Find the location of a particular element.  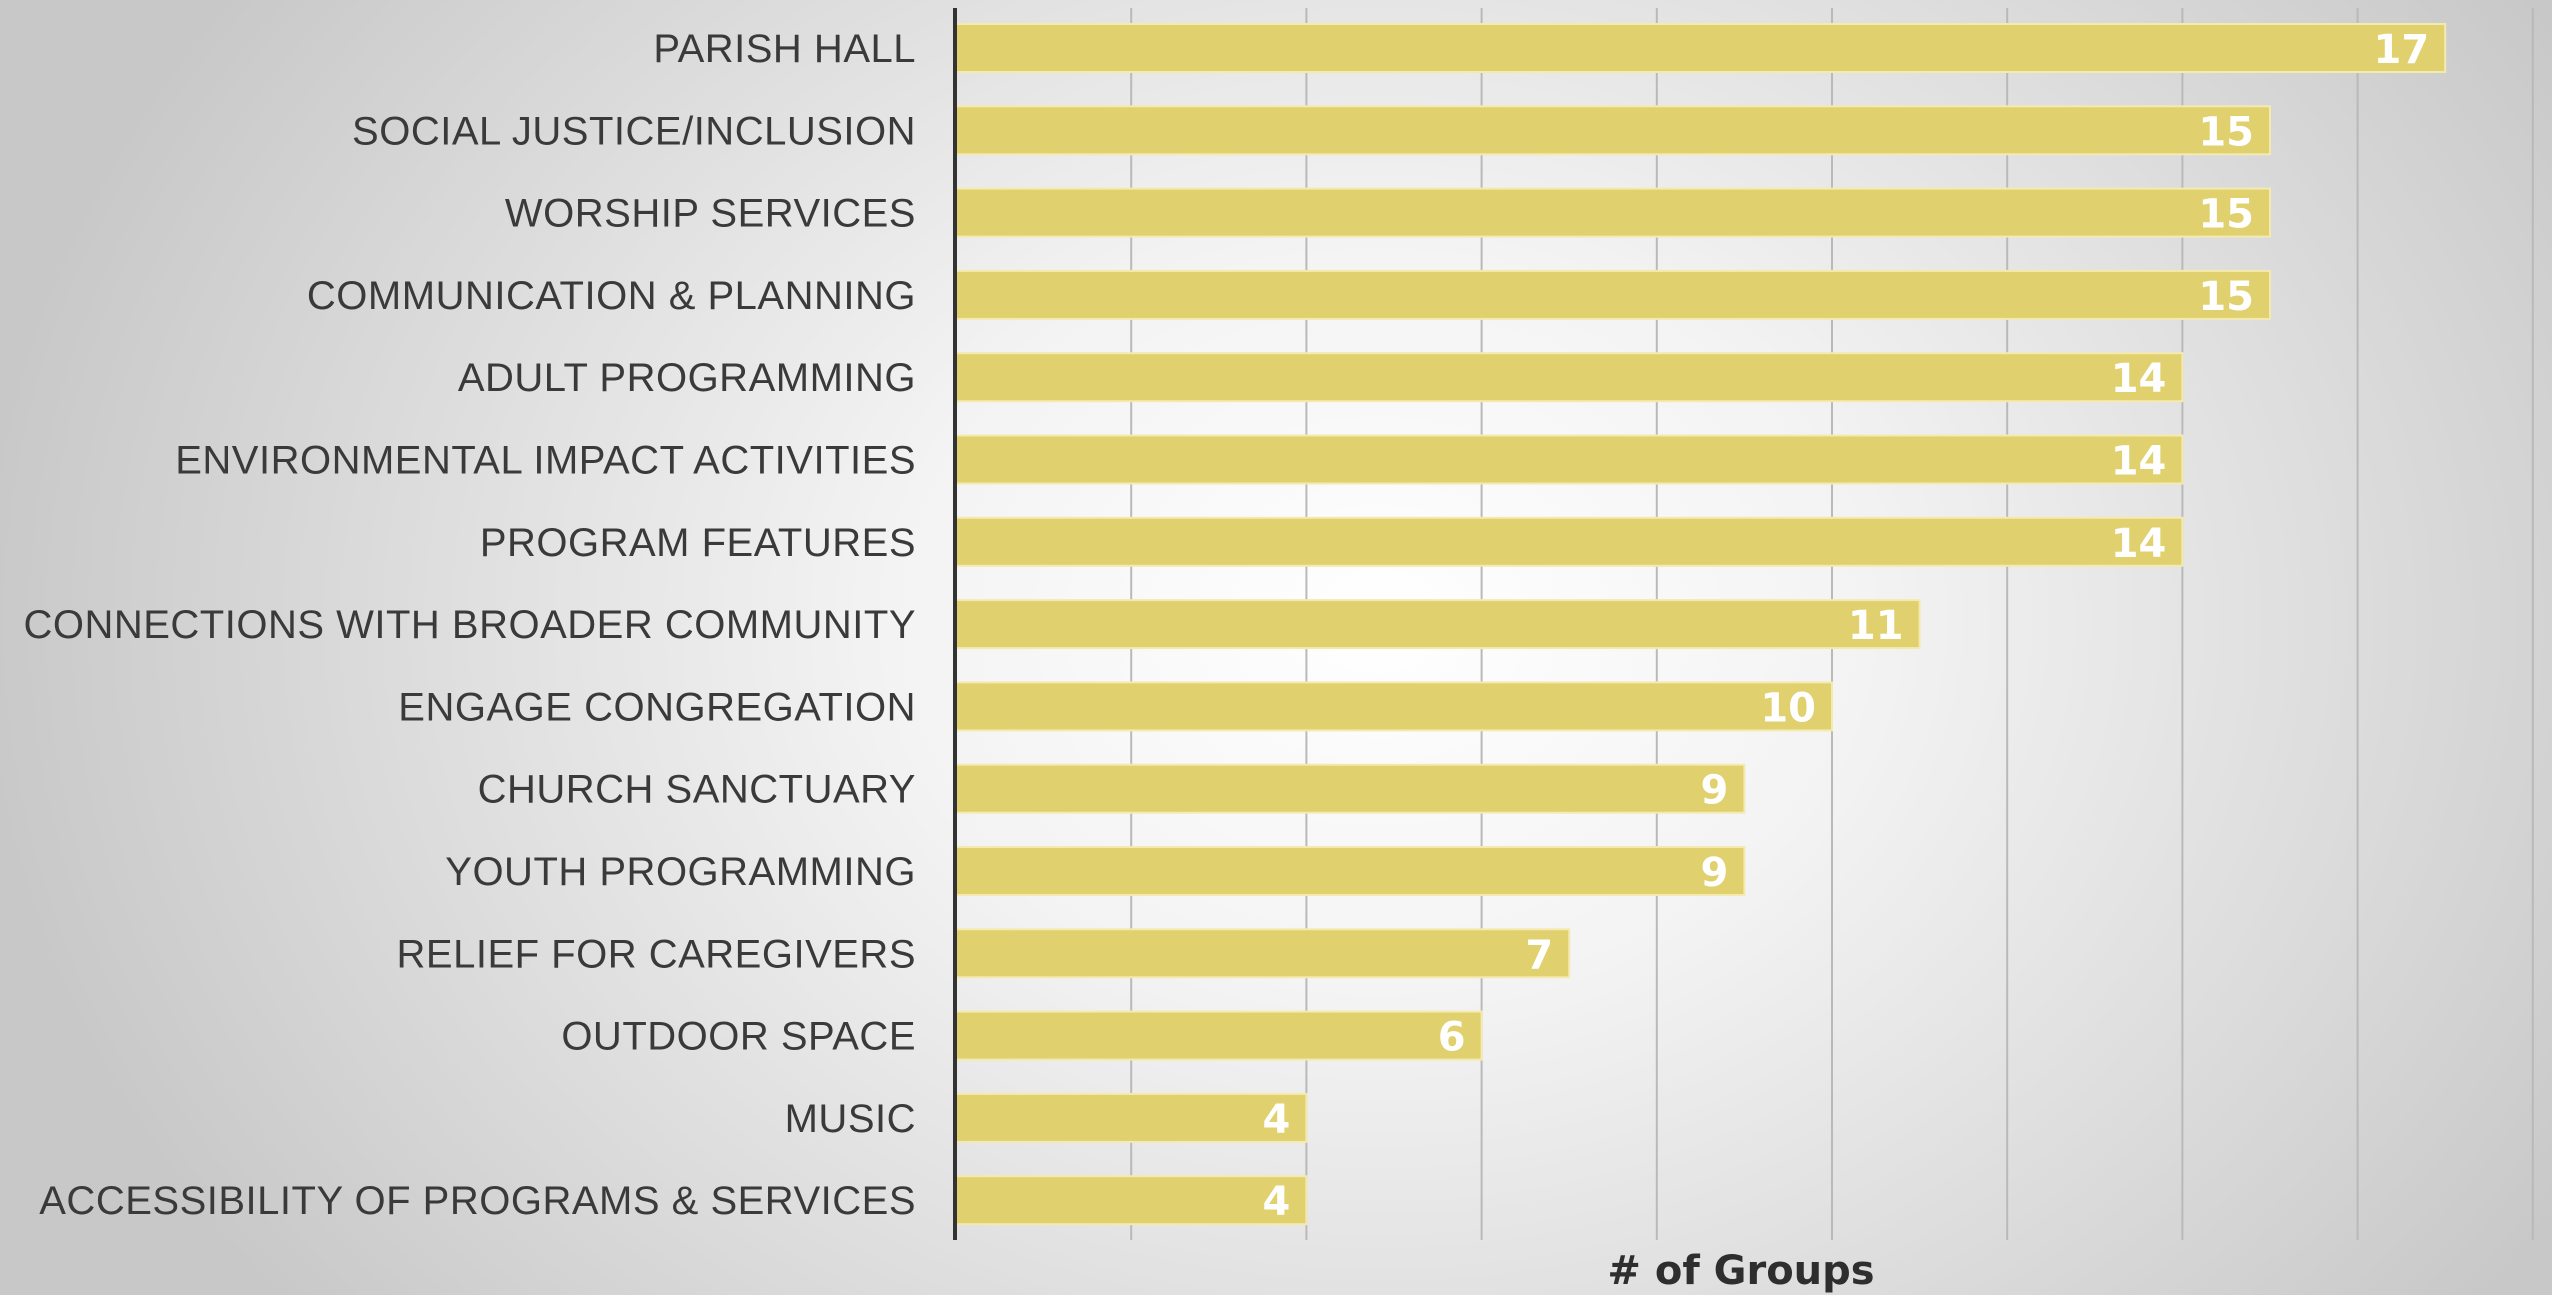

category-label: MUSIC is located at coordinates (850, 1119).